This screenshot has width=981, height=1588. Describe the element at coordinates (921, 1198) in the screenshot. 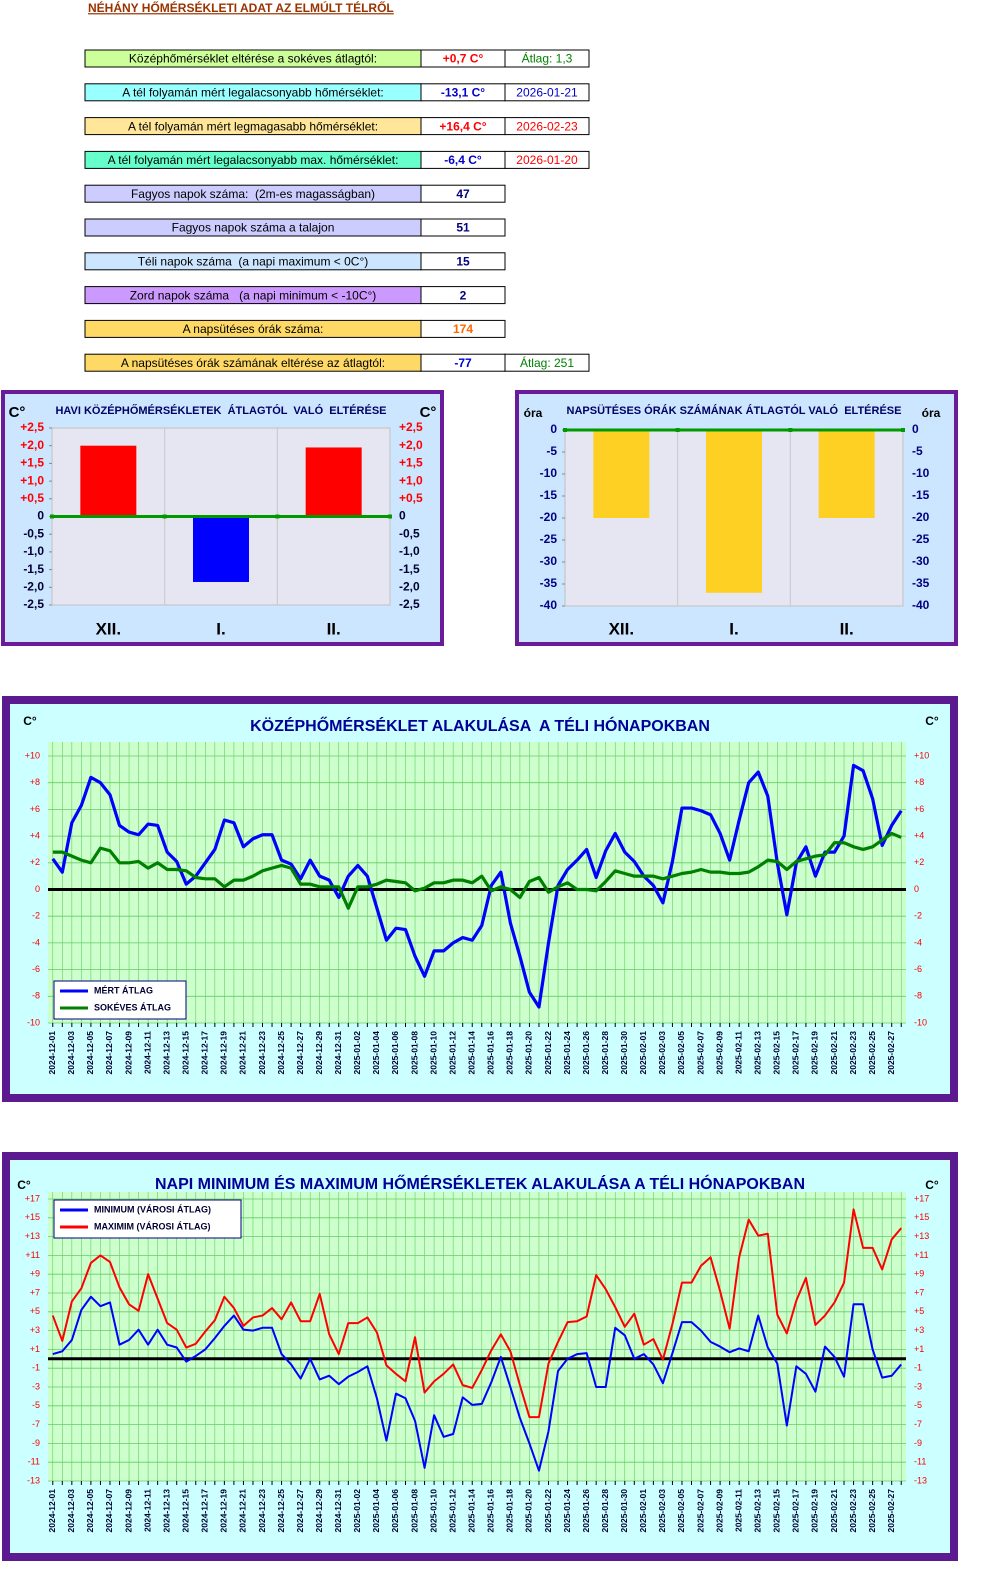

I see `y2-tick-label: +17` at that location.